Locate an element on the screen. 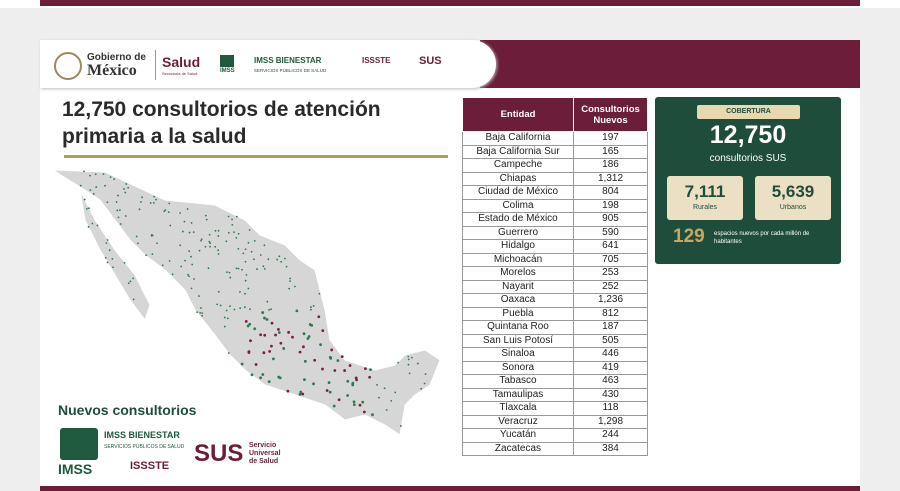 The width and height of the screenshot is (900, 491). gobierno-line2: México is located at coordinates (112, 70).